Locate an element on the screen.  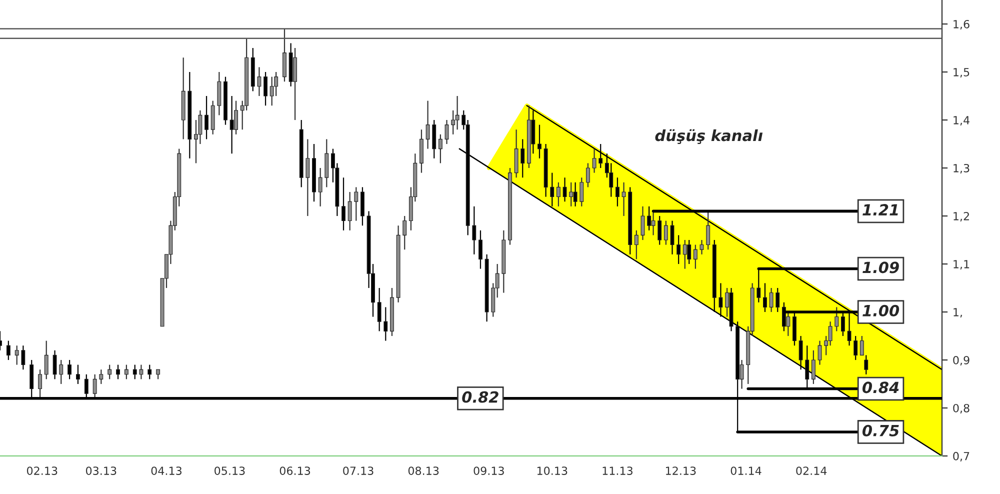
annotation: 1.21 is located at coordinates (880, 210).